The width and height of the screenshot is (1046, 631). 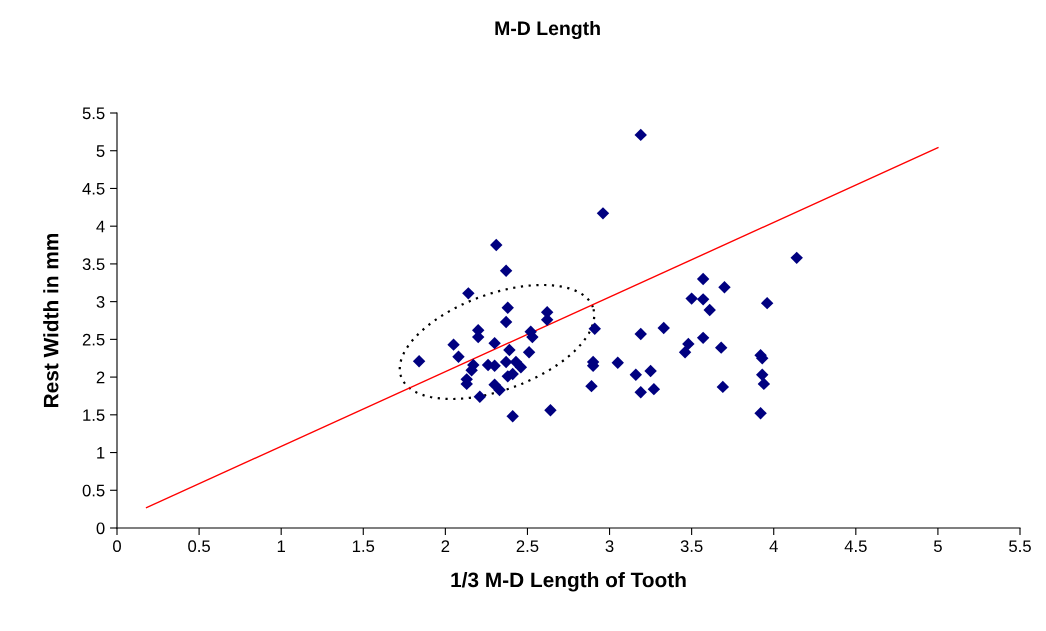 I want to click on x-tick-label: 2, so click(x=445, y=546).